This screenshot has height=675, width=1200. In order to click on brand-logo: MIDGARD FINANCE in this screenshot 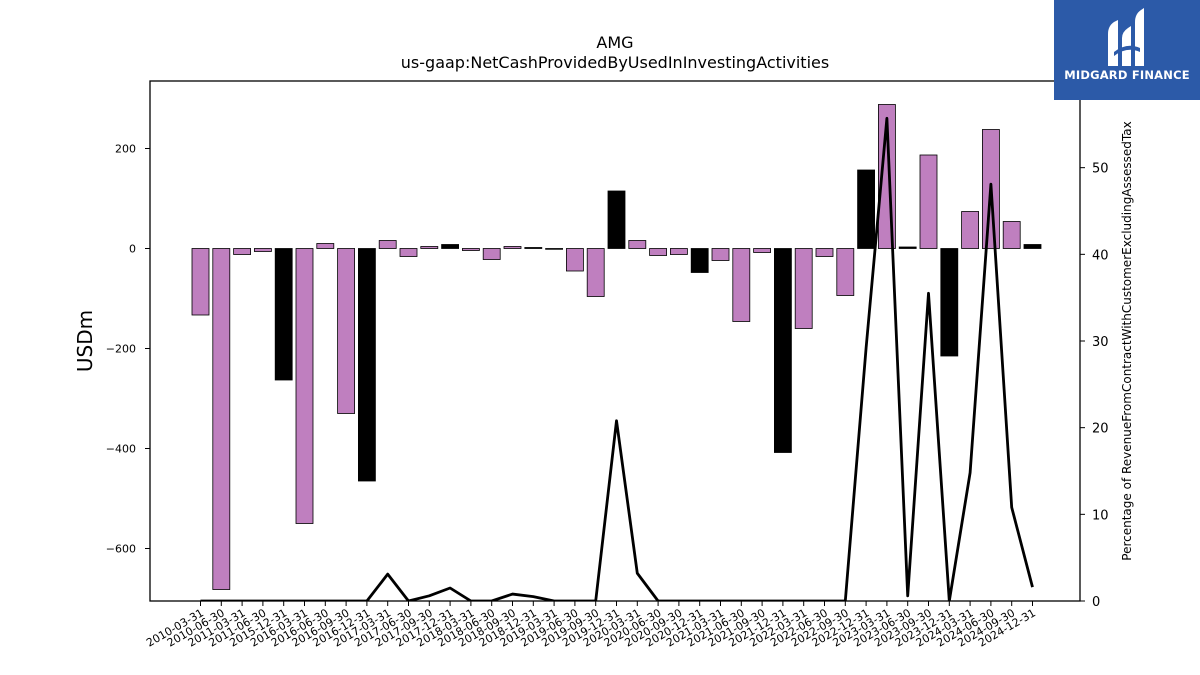, I will do `click(1127, 50)`.